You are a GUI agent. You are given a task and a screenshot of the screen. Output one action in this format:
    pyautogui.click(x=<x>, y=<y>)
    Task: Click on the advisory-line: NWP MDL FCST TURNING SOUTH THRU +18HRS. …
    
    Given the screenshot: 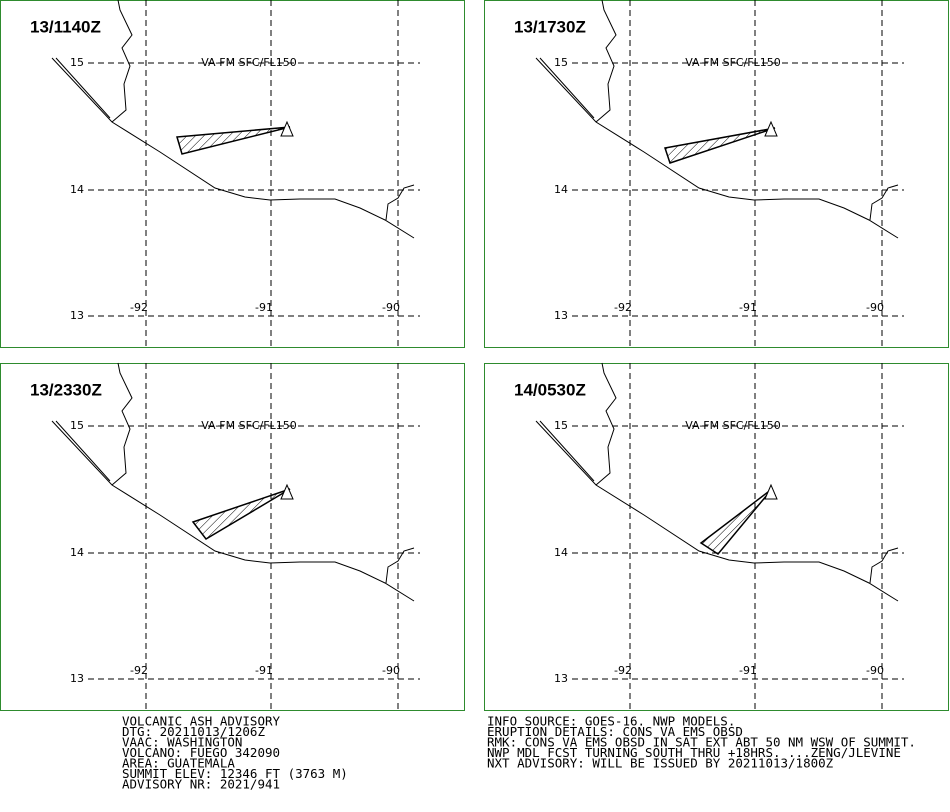 What is the action you would take?
    pyautogui.click(x=694, y=752)
    